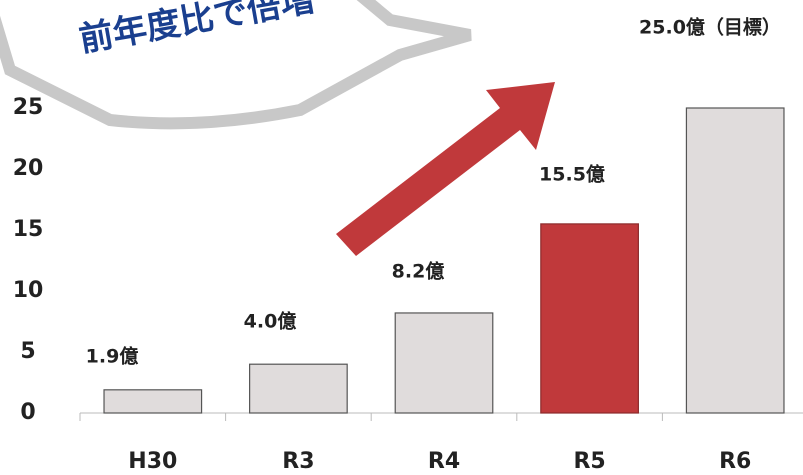 This screenshot has height=475, width=803. I want to click on value-label: 8.2億, so click(418, 271).